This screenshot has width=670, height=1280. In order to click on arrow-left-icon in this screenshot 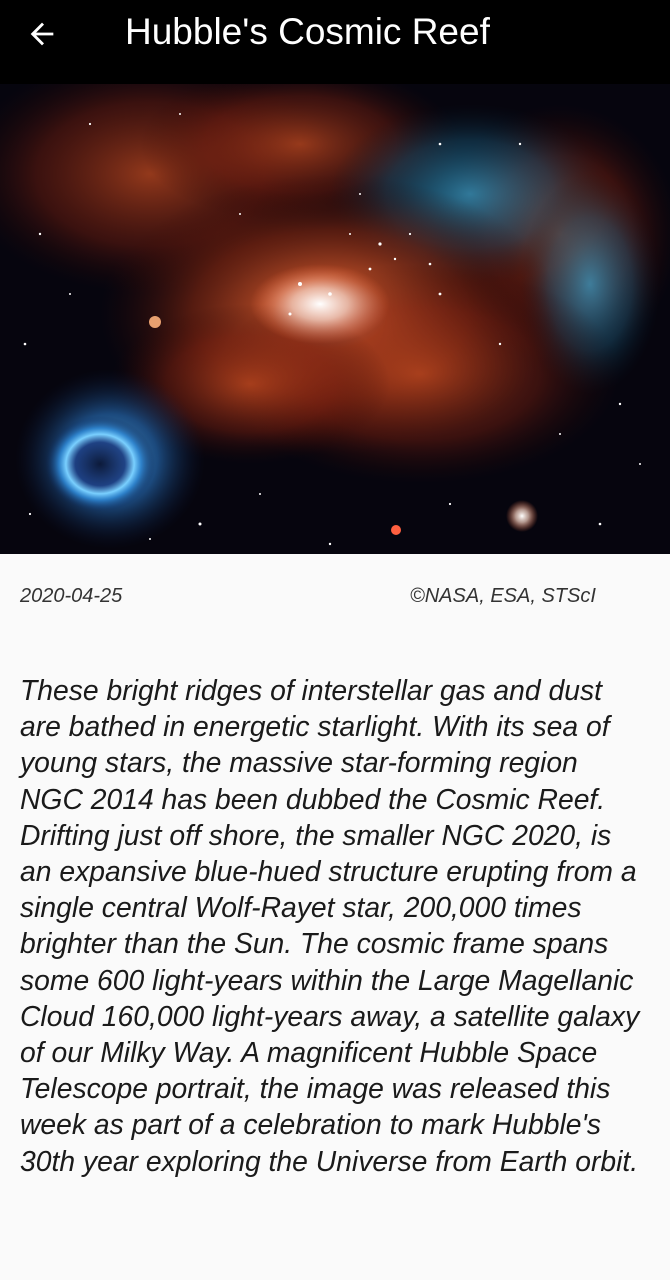, I will do `click(42, 34)`.